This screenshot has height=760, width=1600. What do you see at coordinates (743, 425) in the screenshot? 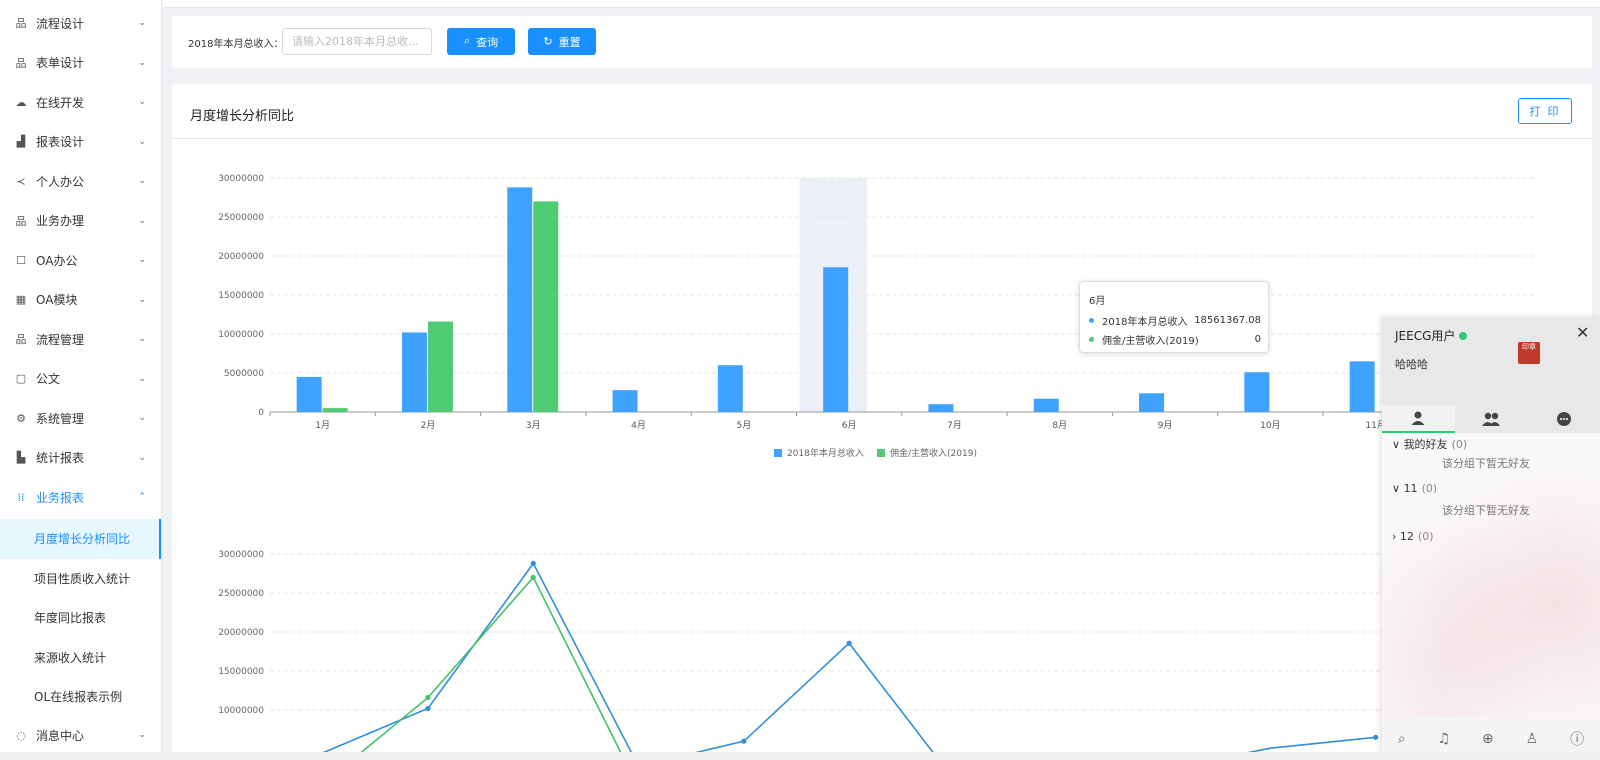
I see `x-tick-label: 5月` at bounding box center [743, 425].